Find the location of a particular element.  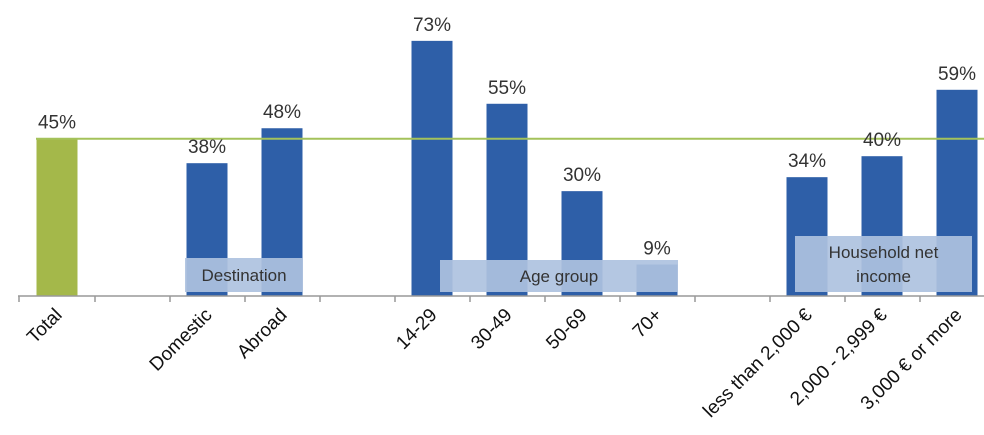

group-label-box-age-group is located at coordinates (559, 276).